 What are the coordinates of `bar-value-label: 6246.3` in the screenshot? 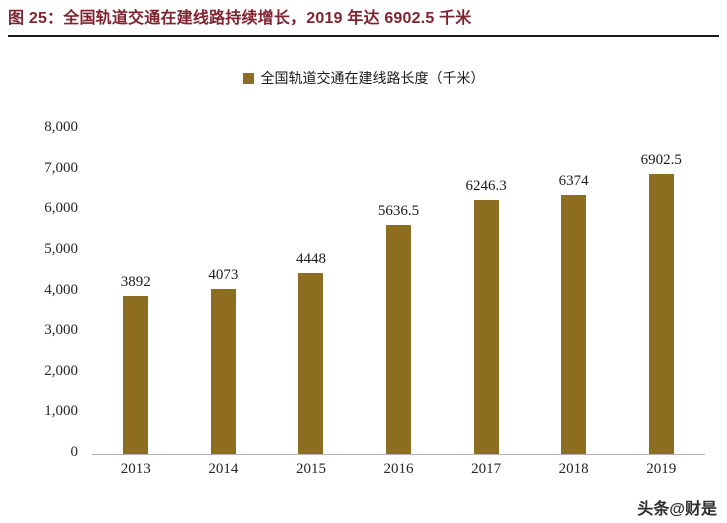 It's located at (486, 186).